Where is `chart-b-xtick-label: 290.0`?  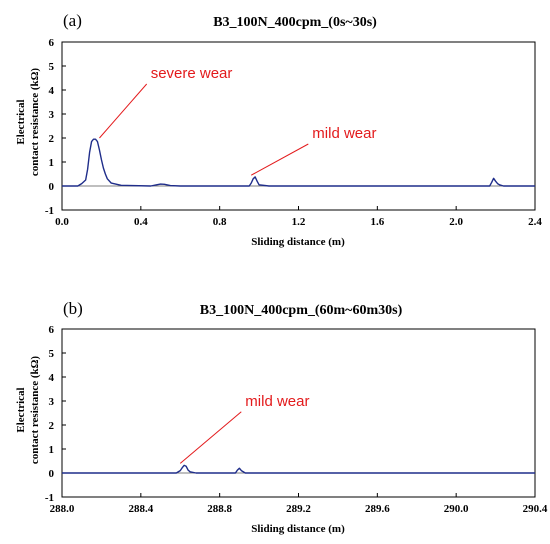
chart-b-xtick-label: 290.0 is located at coordinates (456, 509).